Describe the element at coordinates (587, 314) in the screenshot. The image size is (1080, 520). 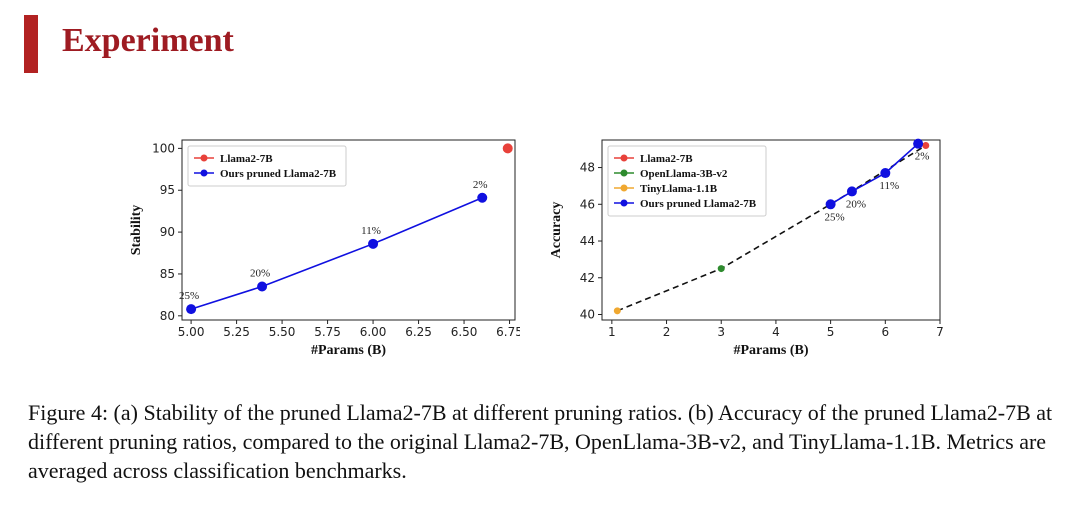
I see `y-tick-label: 40` at that location.